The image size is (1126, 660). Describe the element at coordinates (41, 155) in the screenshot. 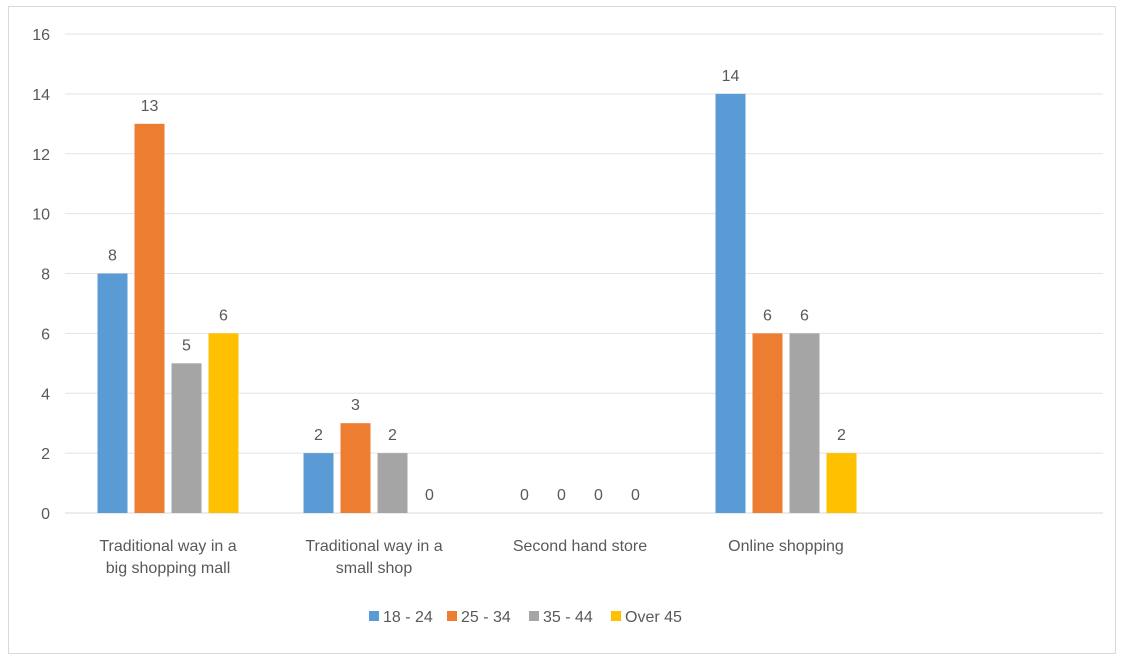

I see `y-tick-label: 12` at that location.